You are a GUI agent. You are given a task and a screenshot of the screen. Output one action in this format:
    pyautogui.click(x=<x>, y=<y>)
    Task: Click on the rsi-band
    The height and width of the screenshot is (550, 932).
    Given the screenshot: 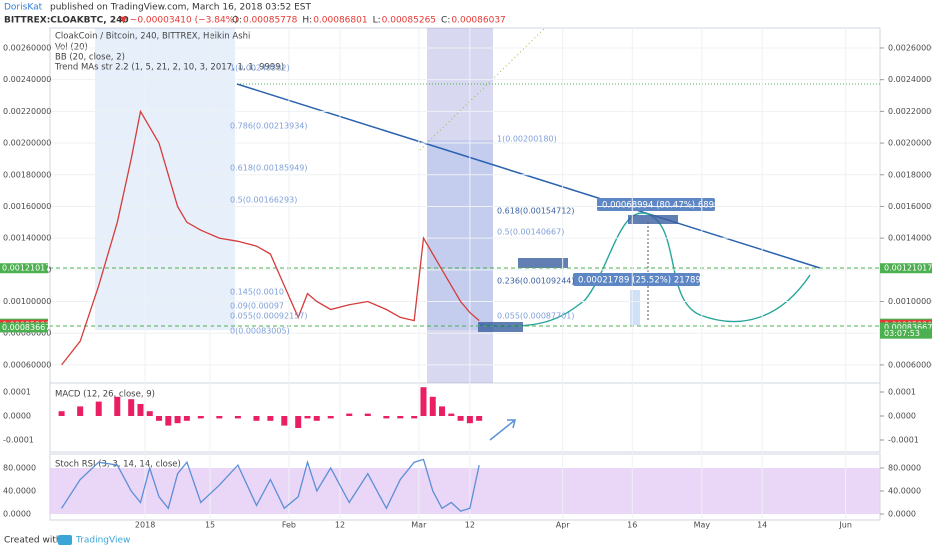 What is the action you would take?
    pyautogui.click(x=465, y=491)
    